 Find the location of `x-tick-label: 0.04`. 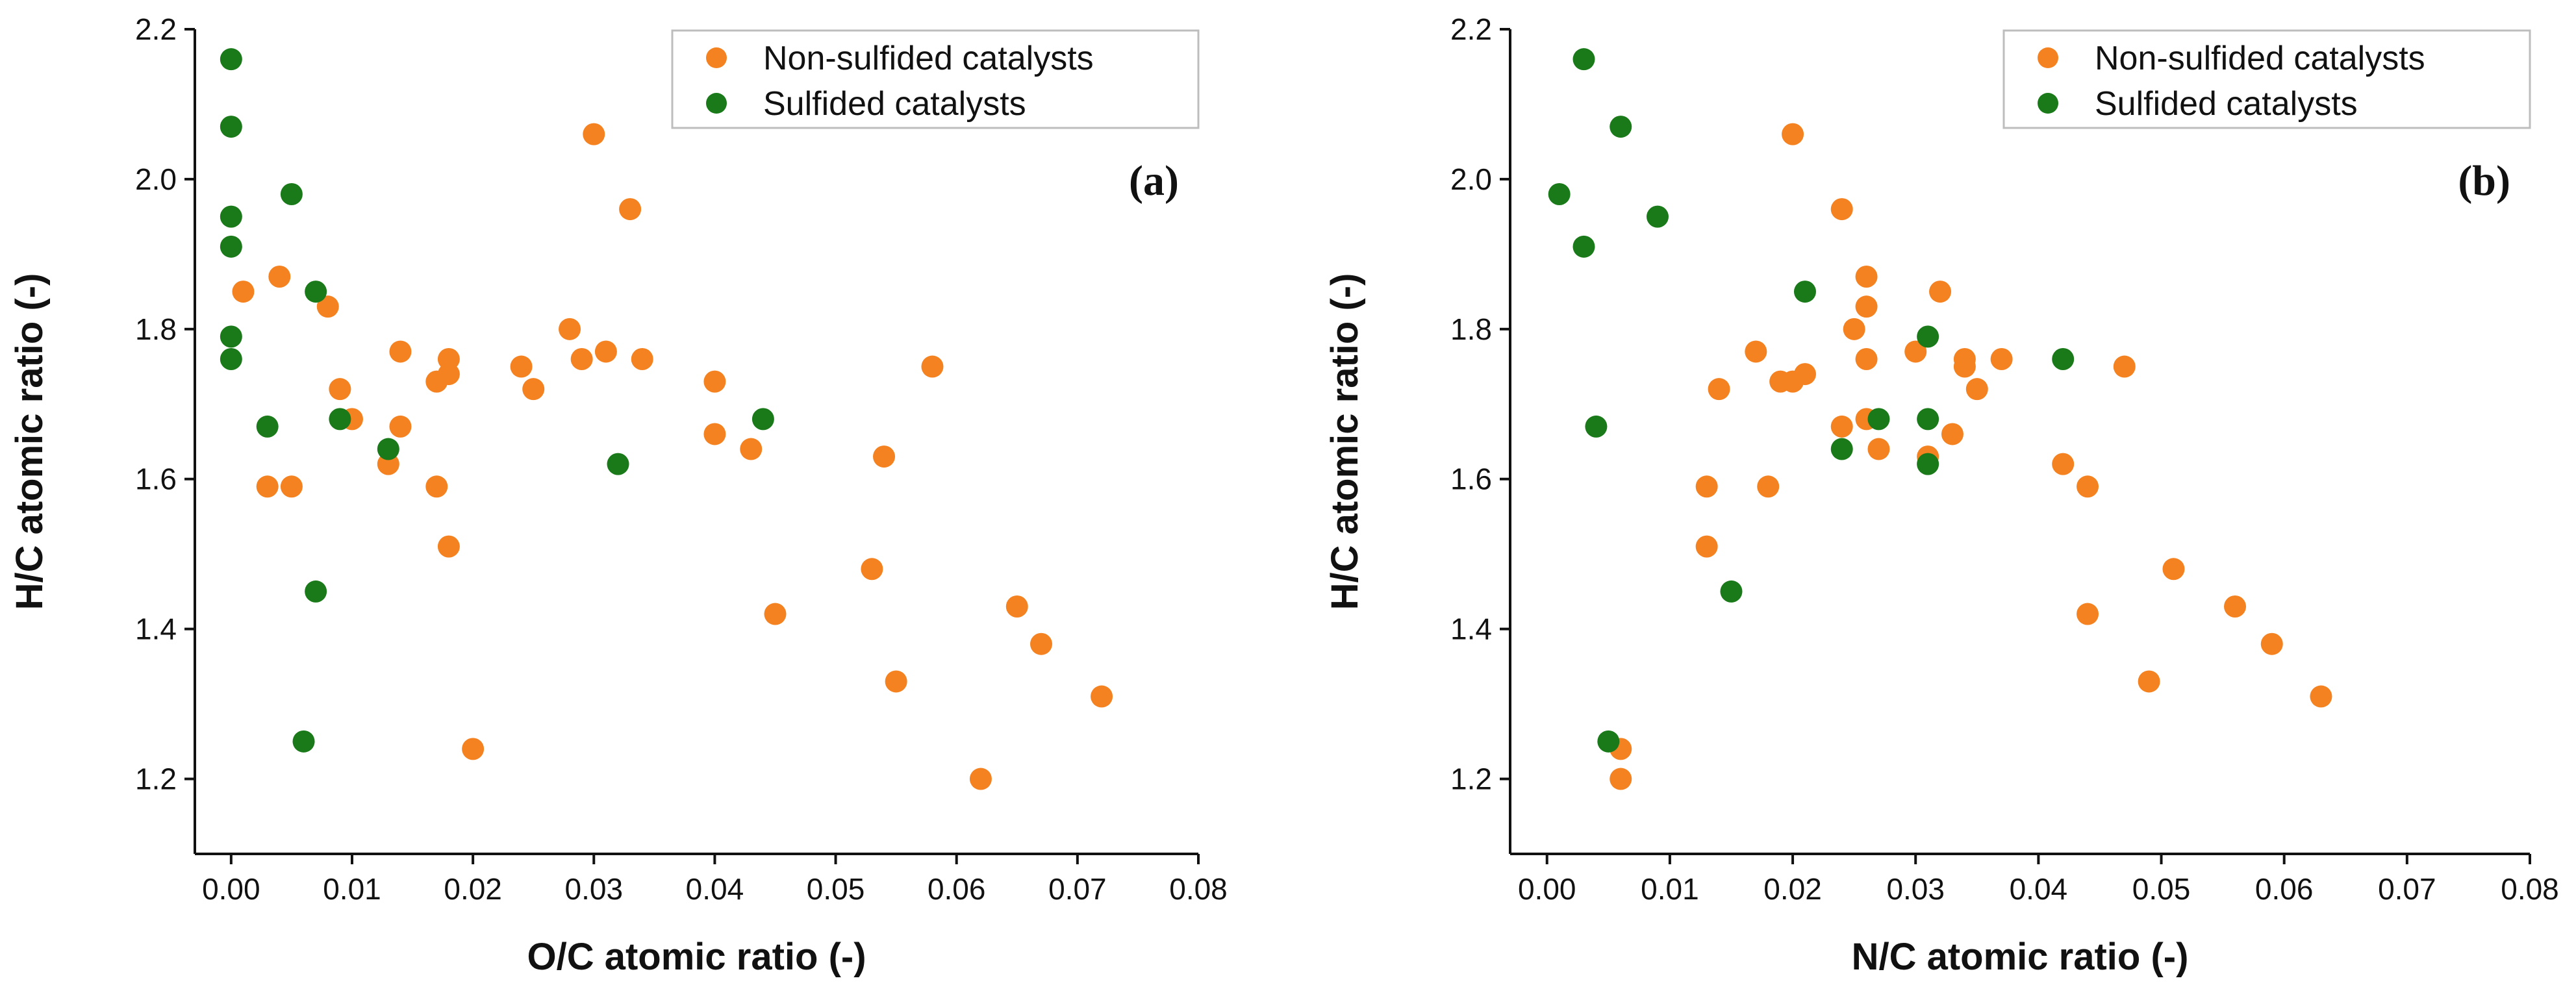

x-tick-label: 0.04 is located at coordinates (2039, 889).